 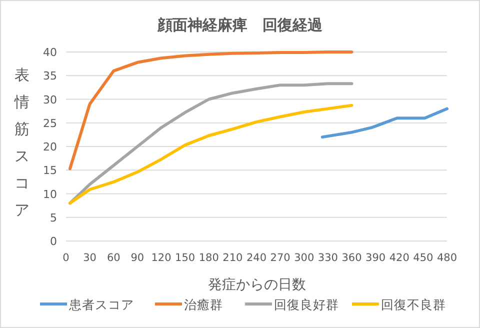 What do you see at coordinates (161, 258) in the screenshot?
I see `x-tick-label: 120` at bounding box center [161, 258].